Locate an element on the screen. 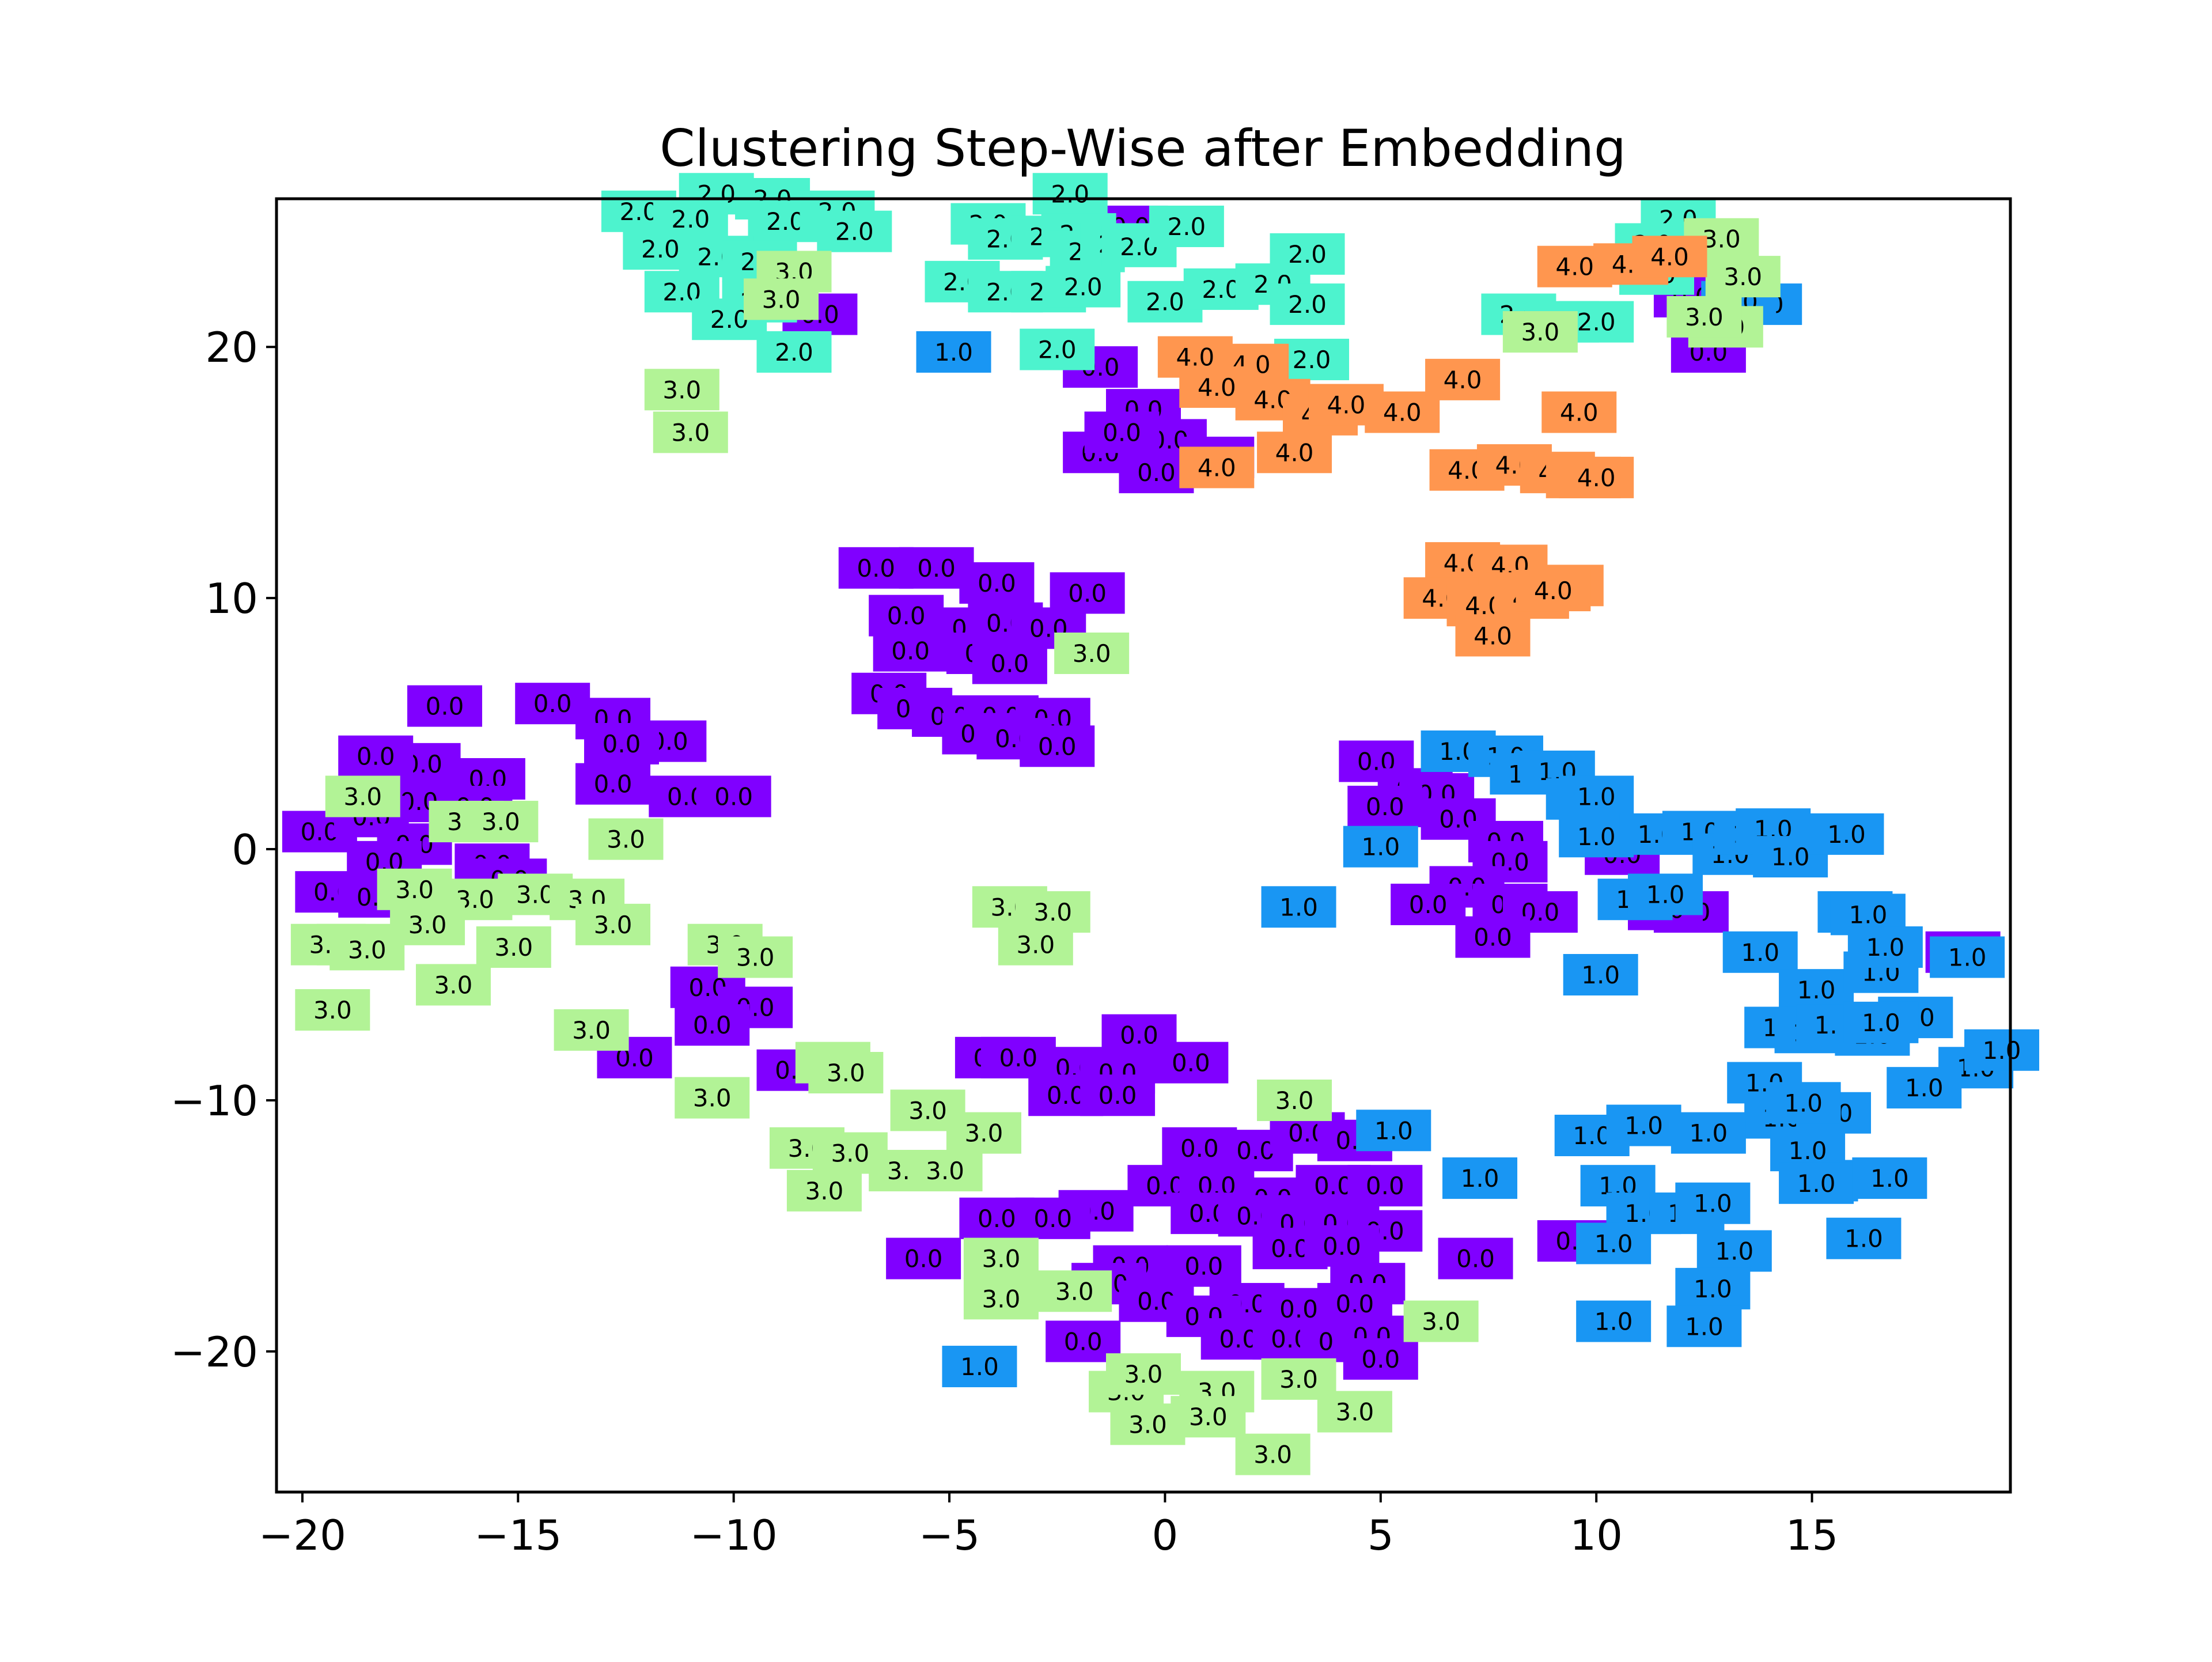  x-tick-label: −15 is located at coordinates (518, 1535).